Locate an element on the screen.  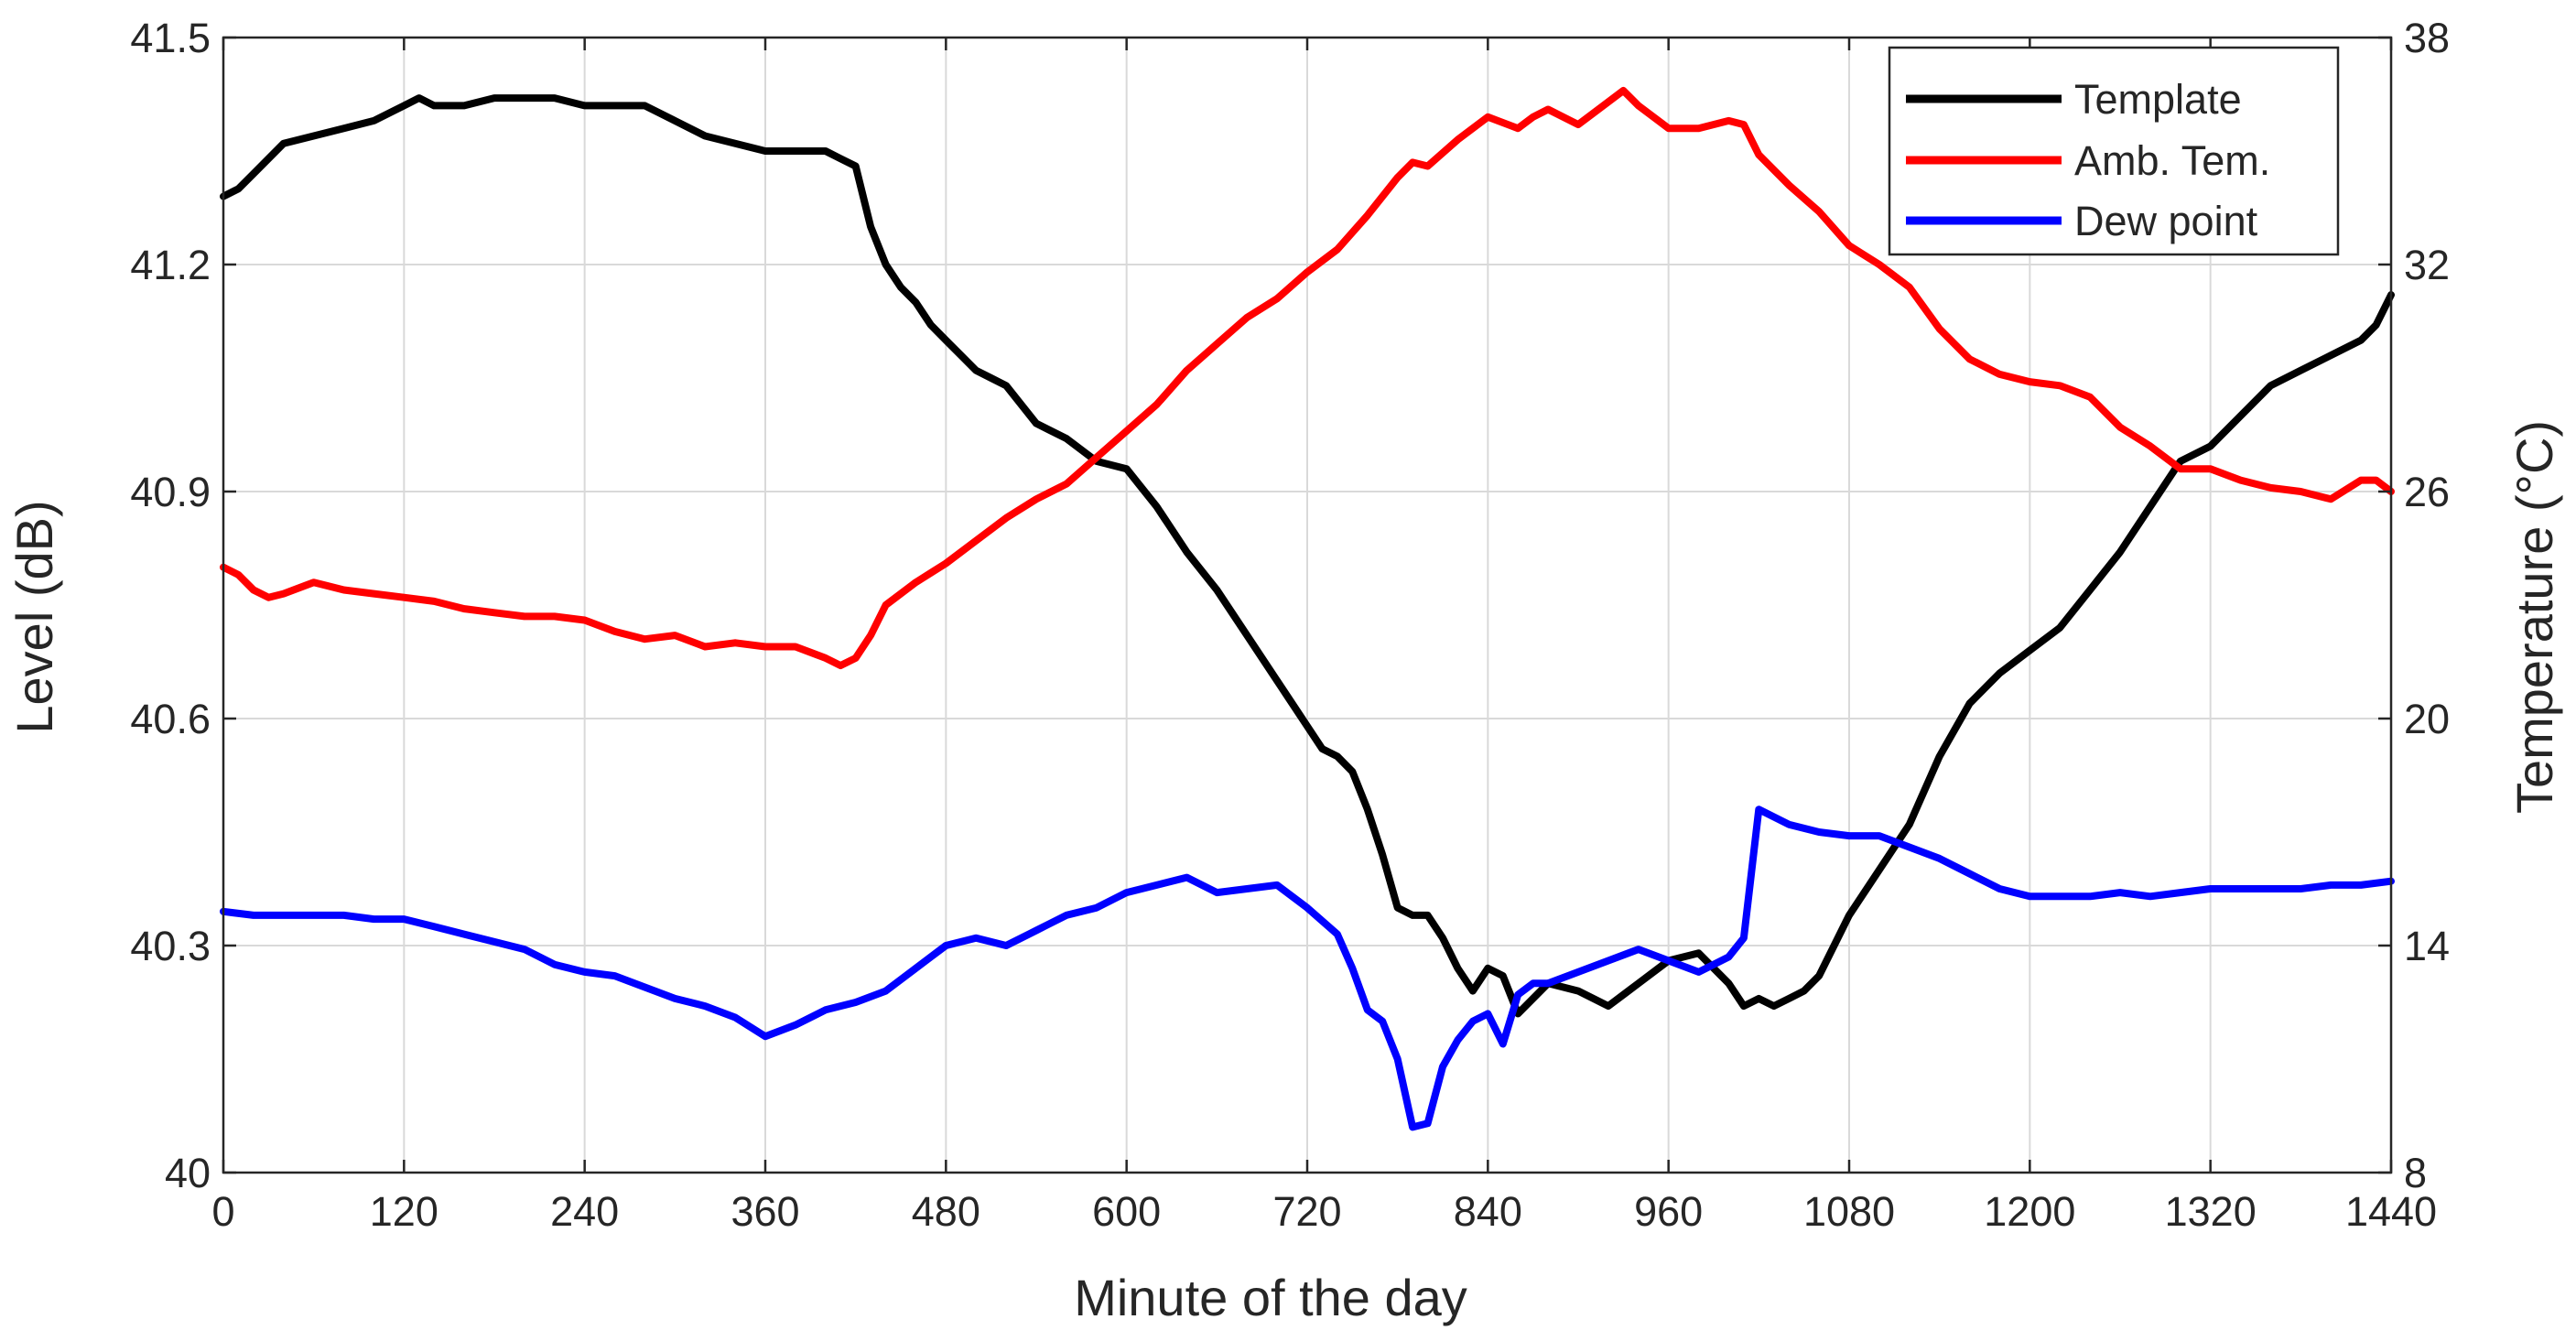
y-right-tick-label: 14 is located at coordinates (2427, 946).